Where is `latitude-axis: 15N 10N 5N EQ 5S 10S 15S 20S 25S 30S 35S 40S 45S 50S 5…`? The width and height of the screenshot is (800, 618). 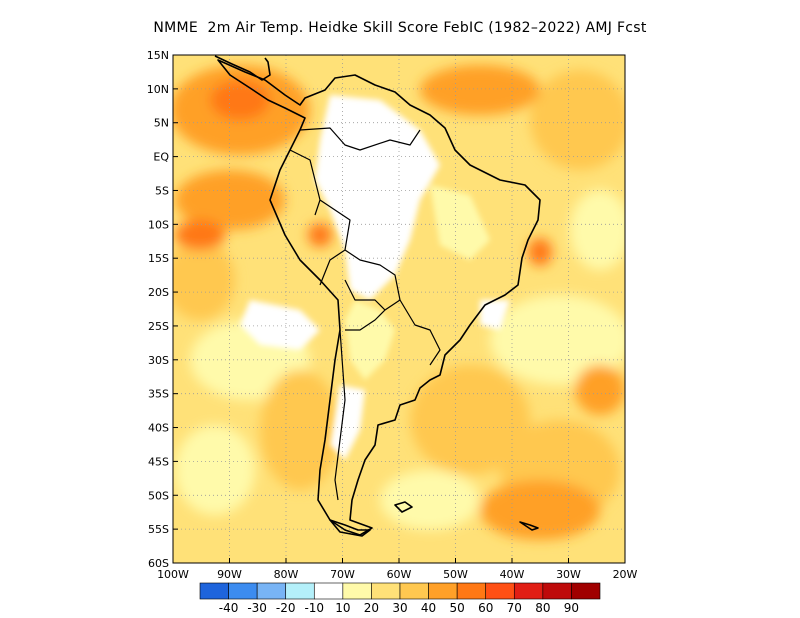
latitude-axis: 15N 10N 5N EQ 5S 10S 15S 20S 25S 30S 35S 40S 45S 50S 5… is located at coordinates (162, 309).